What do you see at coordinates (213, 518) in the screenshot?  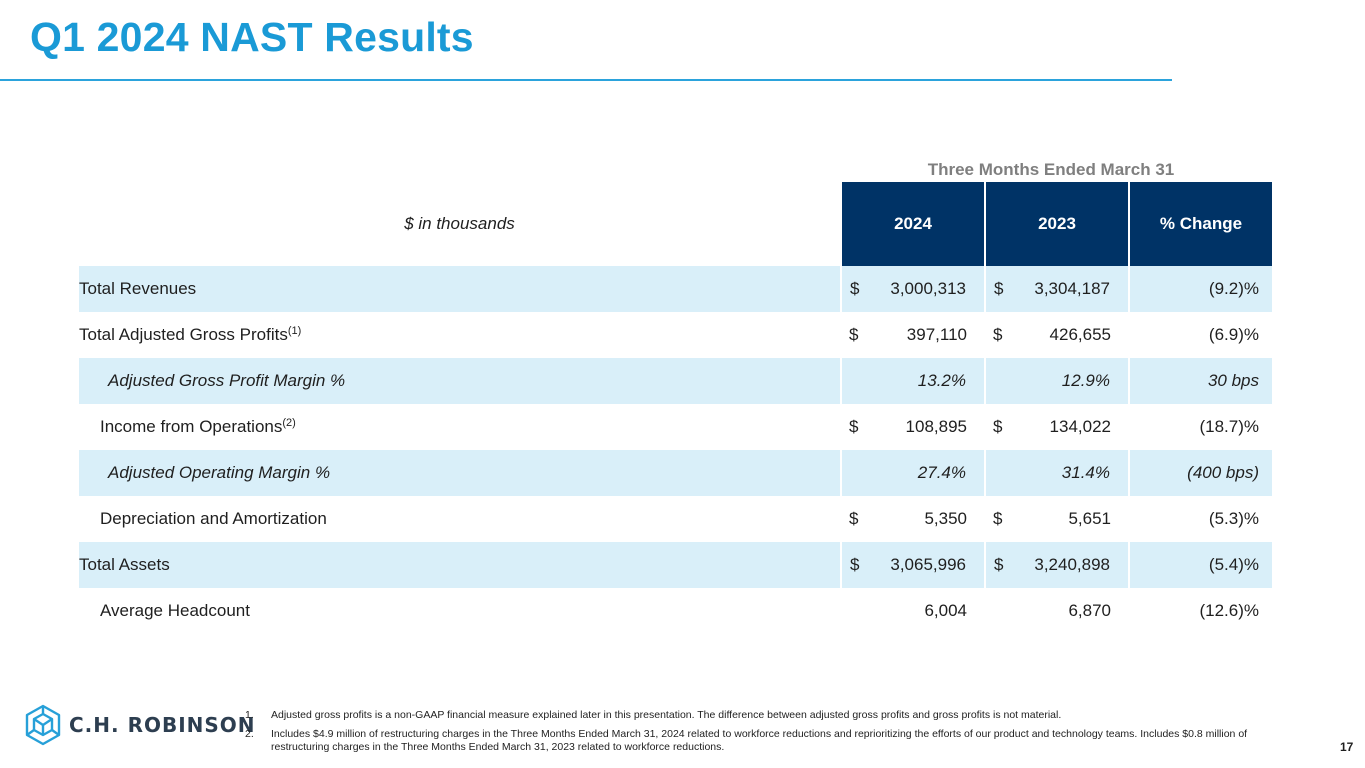 I see `row-label-text: Depreciation and Amortization` at bounding box center [213, 518].